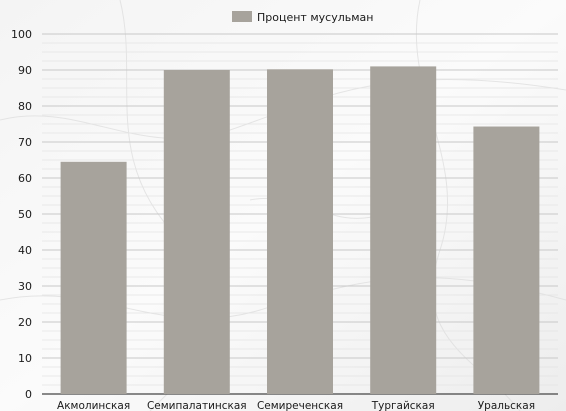 The width and height of the screenshot is (566, 411). I want to click on x-tick-label: Акмолинская, so click(93, 405).